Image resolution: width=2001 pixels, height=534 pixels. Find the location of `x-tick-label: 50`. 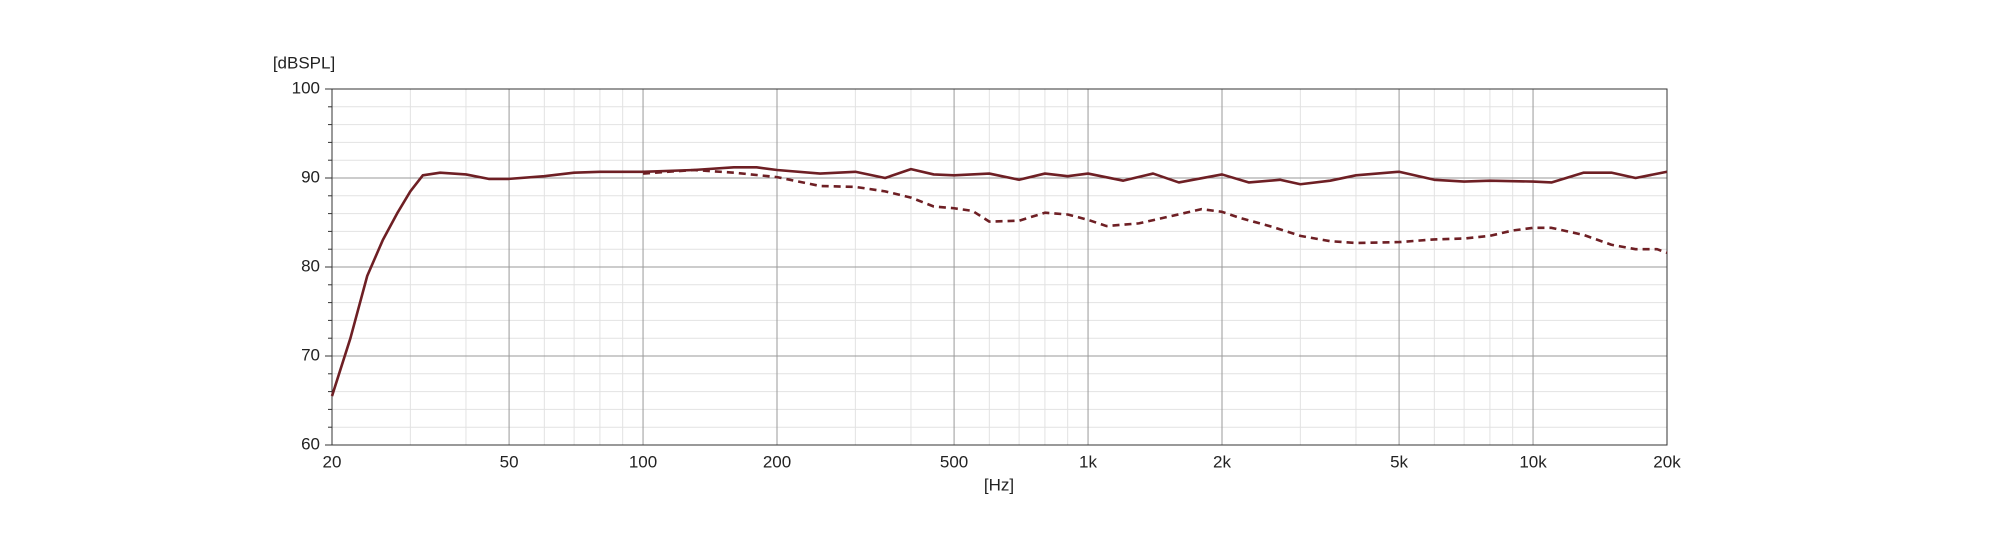

x-tick-label: 50 is located at coordinates (509, 461).